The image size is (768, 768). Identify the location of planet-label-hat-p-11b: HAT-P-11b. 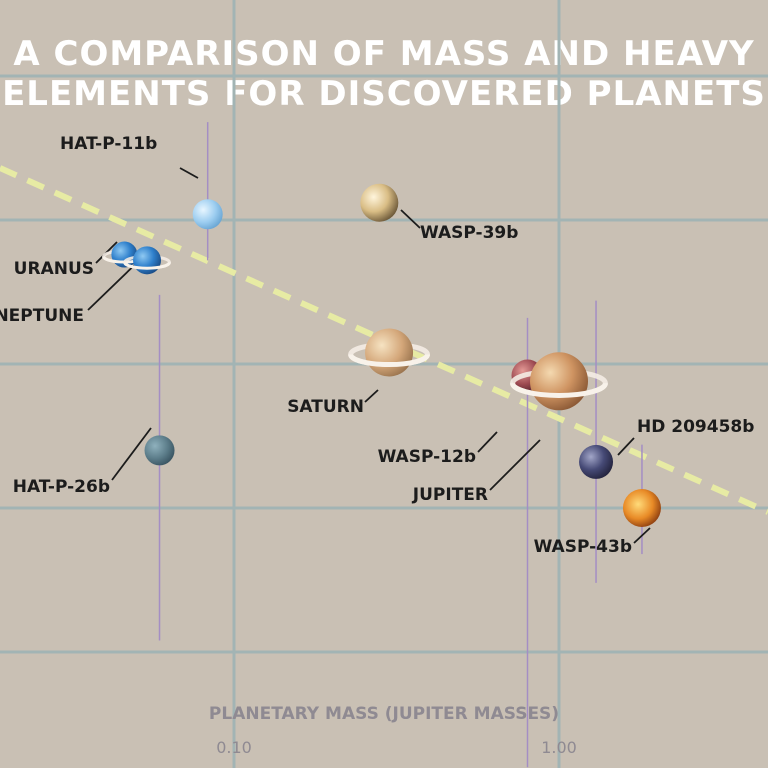
(108, 144).